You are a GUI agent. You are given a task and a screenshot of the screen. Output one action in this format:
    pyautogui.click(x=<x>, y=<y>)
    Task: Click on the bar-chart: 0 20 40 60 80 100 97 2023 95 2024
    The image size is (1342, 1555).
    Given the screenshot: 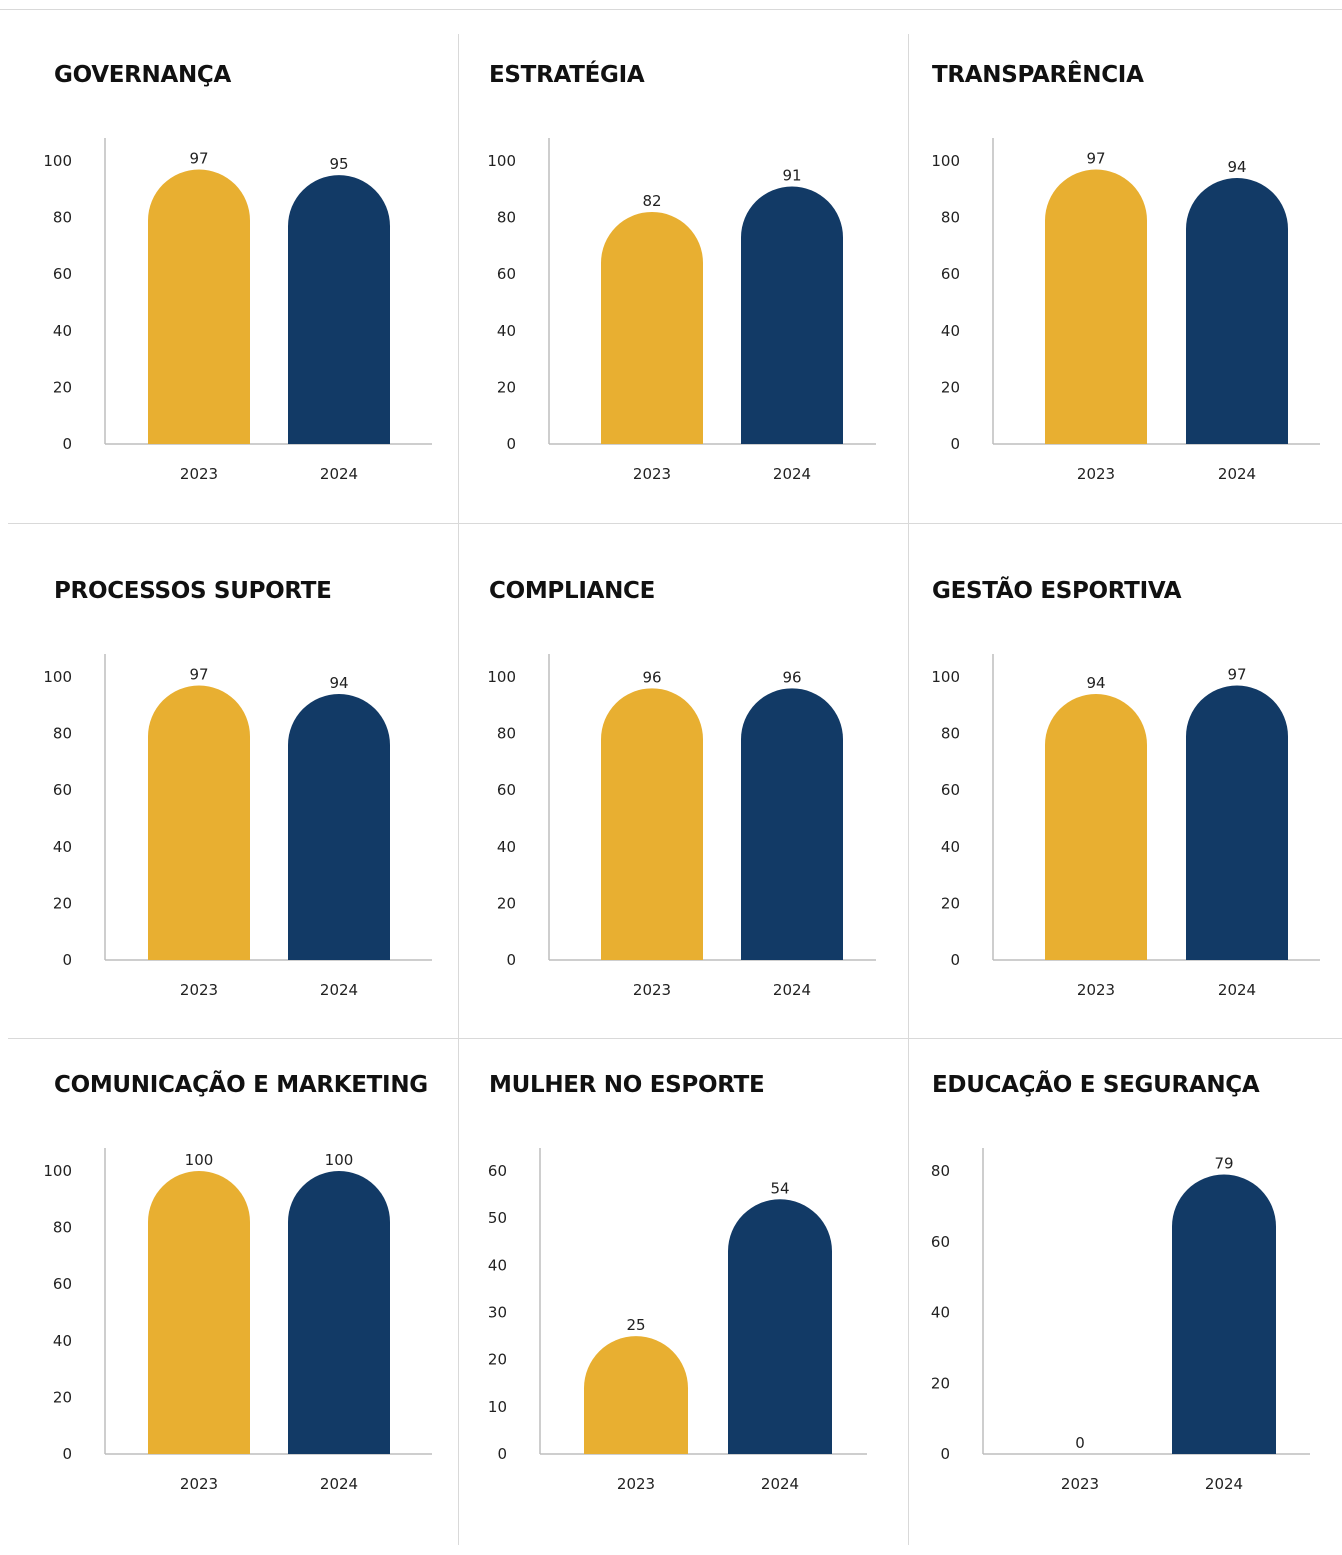 What is the action you would take?
    pyautogui.click(x=237, y=310)
    